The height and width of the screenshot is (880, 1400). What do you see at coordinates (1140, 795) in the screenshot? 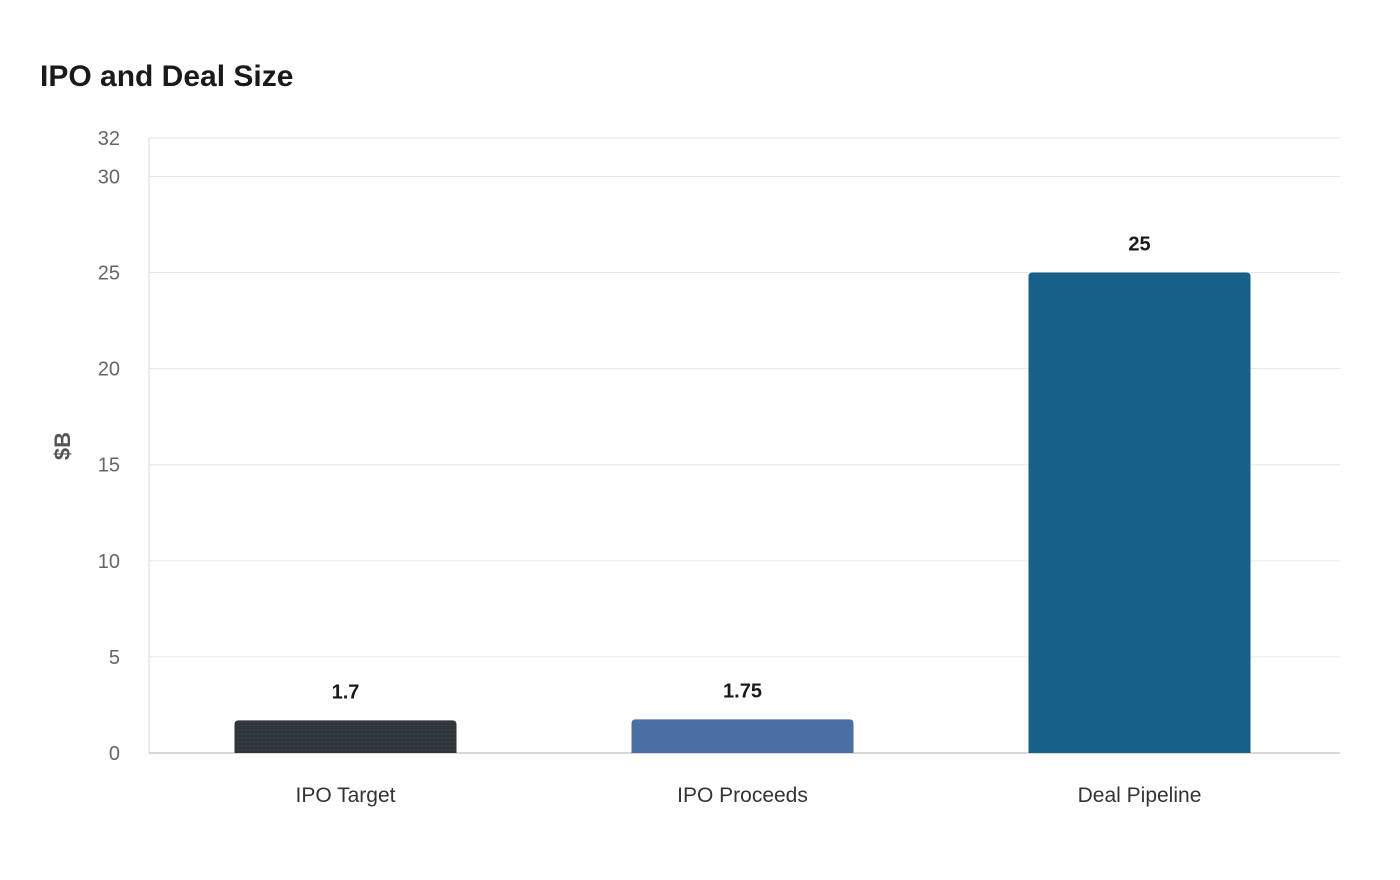
I see `x-category-label: Deal Pipeline` at bounding box center [1140, 795].